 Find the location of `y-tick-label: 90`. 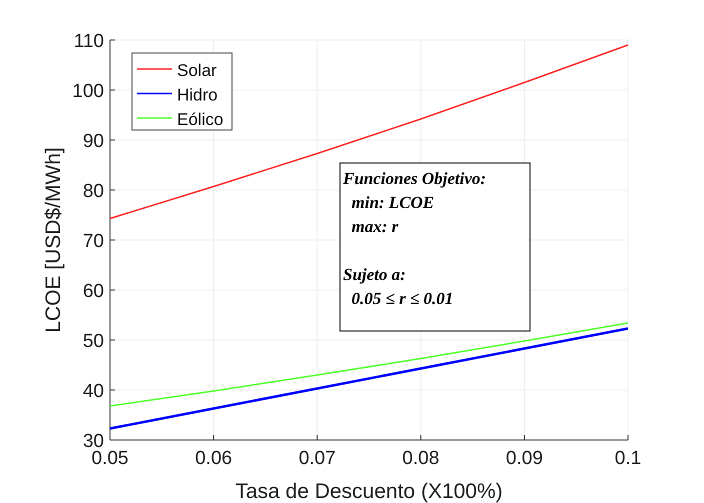

y-tick-label: 90 is located at coordinates (93, 141).